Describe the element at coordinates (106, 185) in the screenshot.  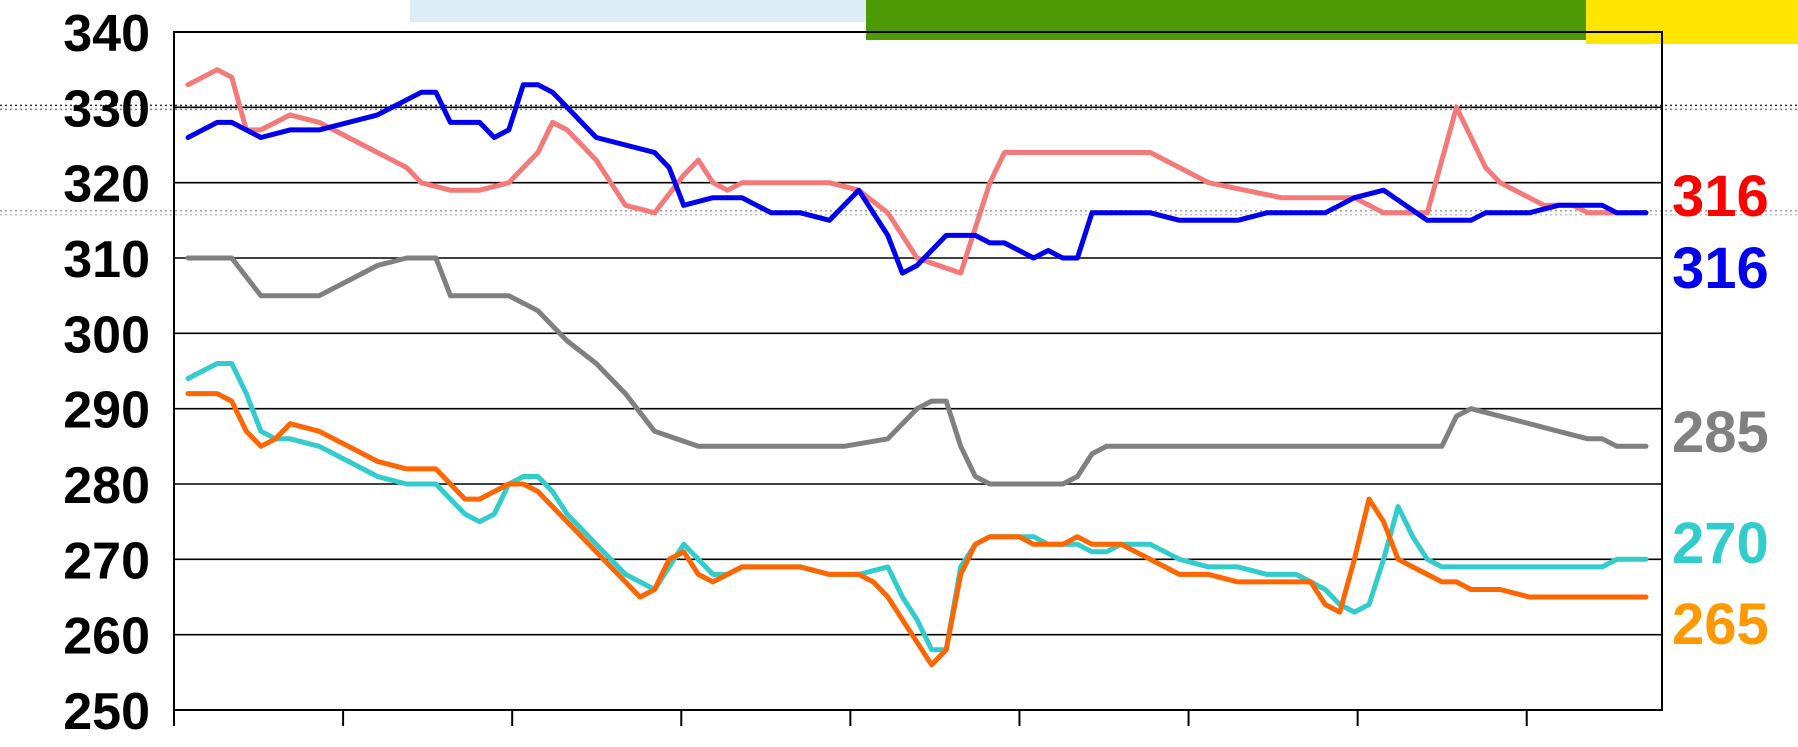
I see `y-tick-label: 320` at that location.